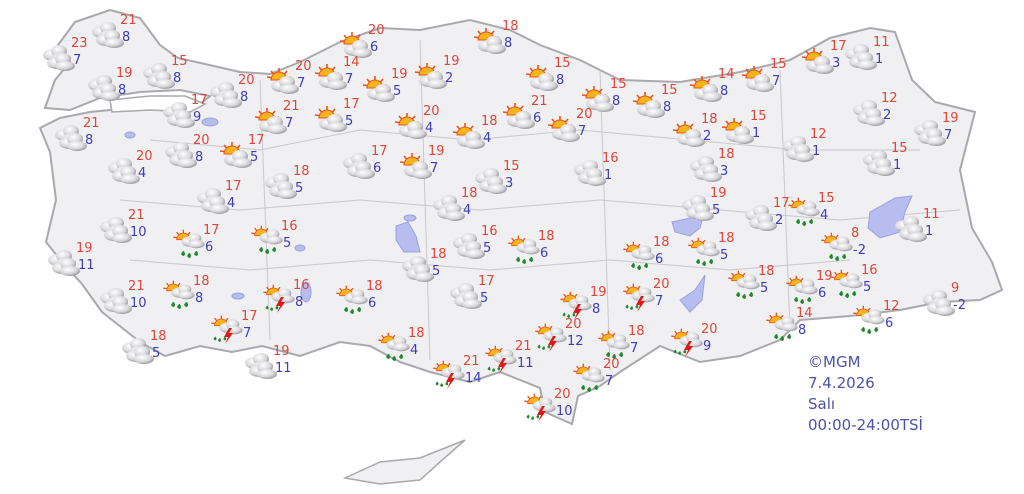  I want to click on weather-station: 20 7, so click(296, 79).